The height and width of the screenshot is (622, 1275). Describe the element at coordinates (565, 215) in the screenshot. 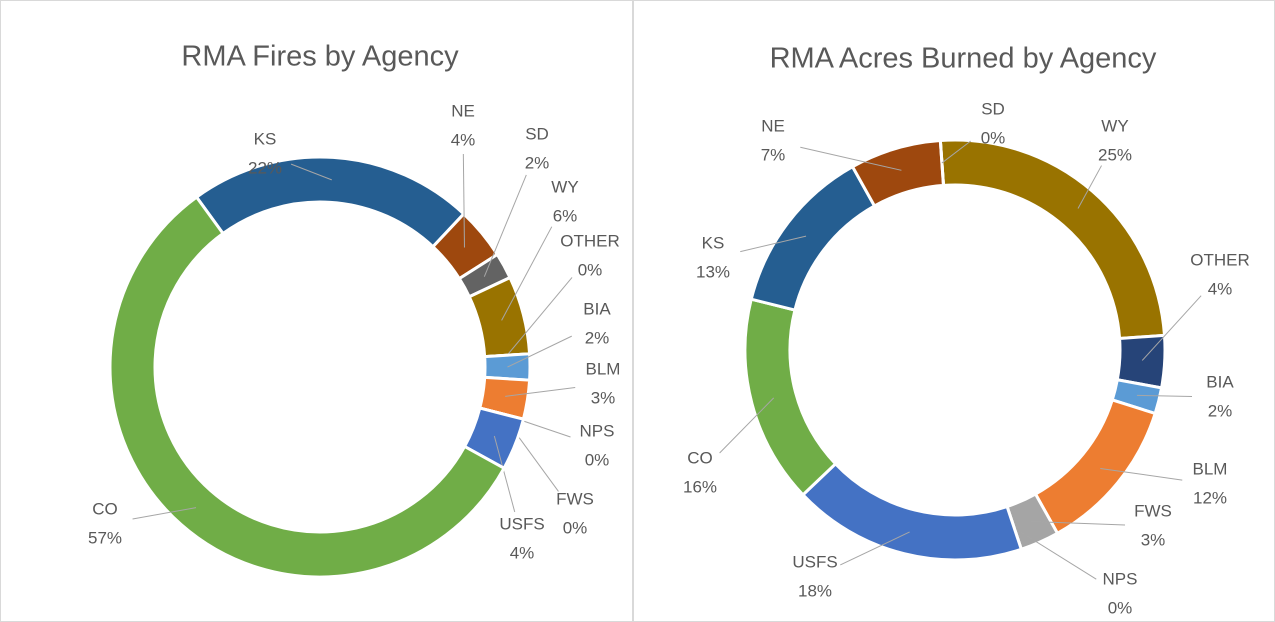

I see `value-label: 6%` at that location.